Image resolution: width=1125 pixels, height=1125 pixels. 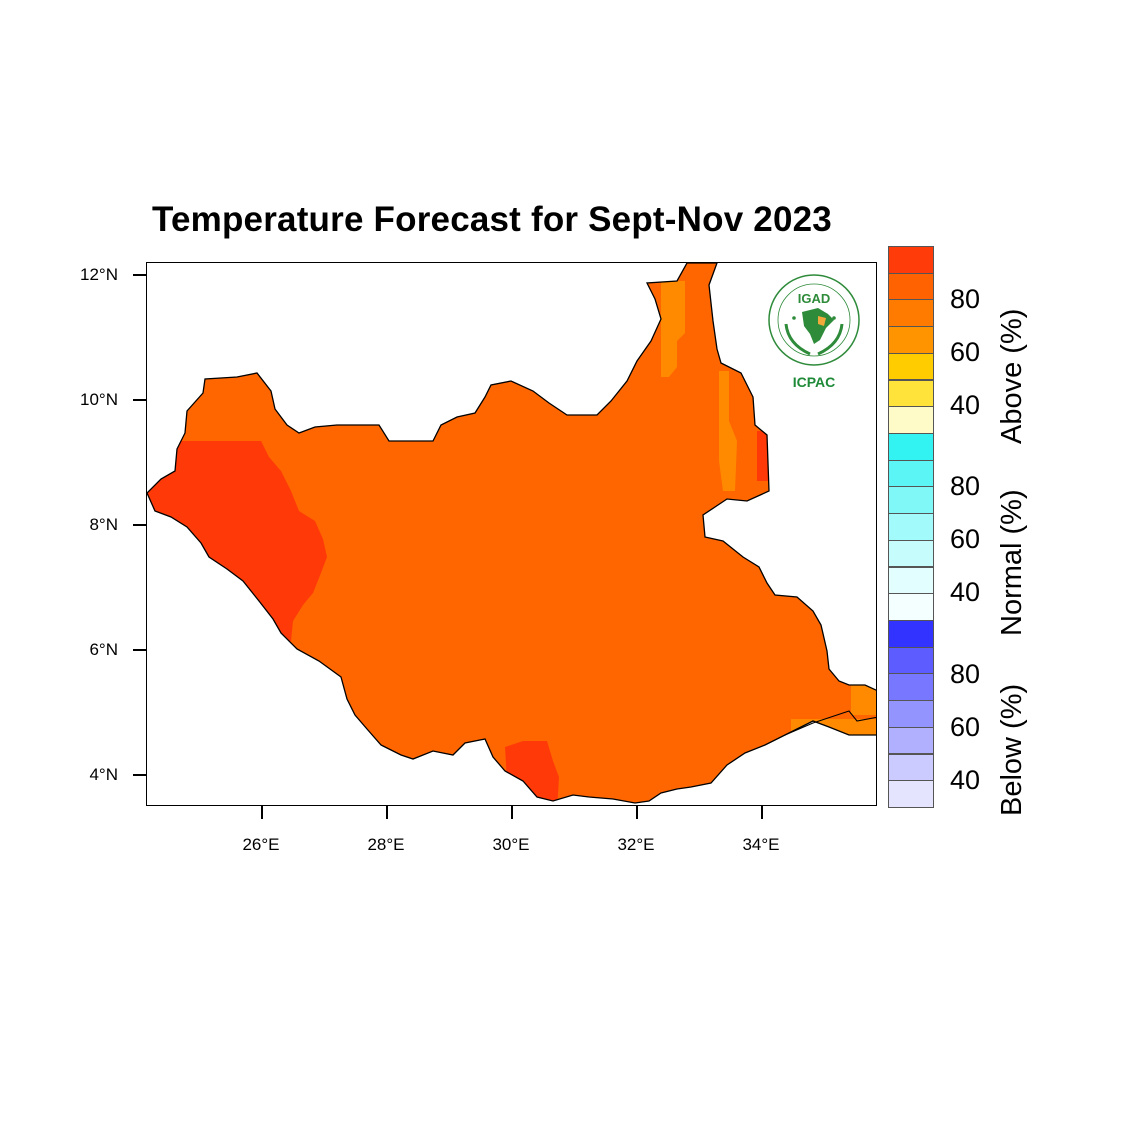 What do you see at coordinates (863, 700) in the screenshot?
I see `southeast-lighter-corner` at bounding box center [863, 700].